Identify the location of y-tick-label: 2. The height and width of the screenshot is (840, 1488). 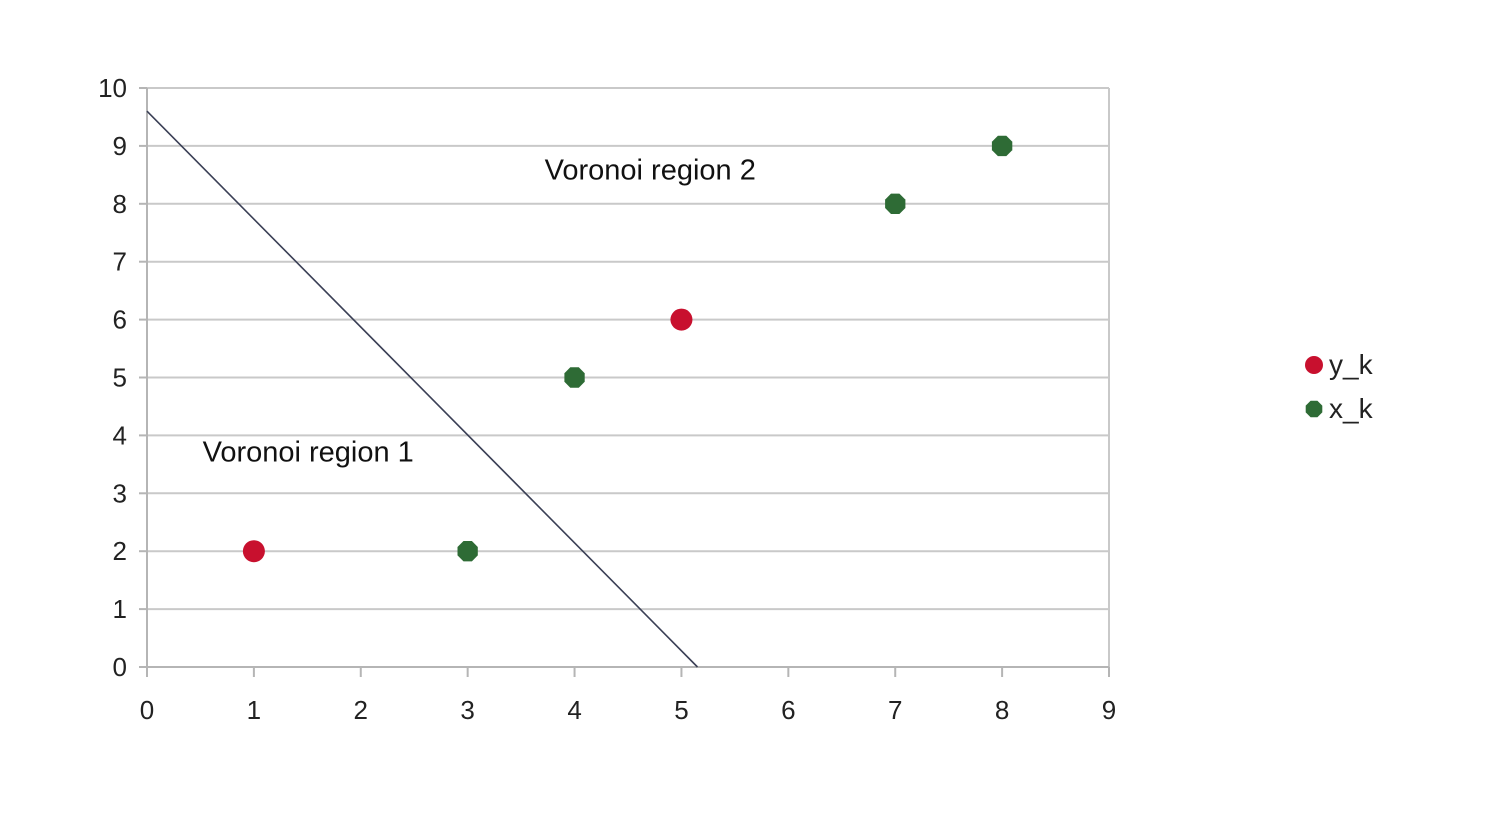
(120, 551).